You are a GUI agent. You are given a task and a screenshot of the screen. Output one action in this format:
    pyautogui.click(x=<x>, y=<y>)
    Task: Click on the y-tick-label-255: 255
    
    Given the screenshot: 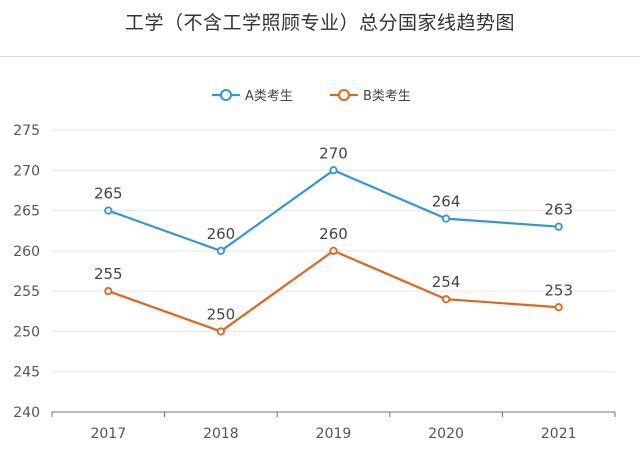 What is the action you would take?
    pyautogui.click(x=26, y=292)
    